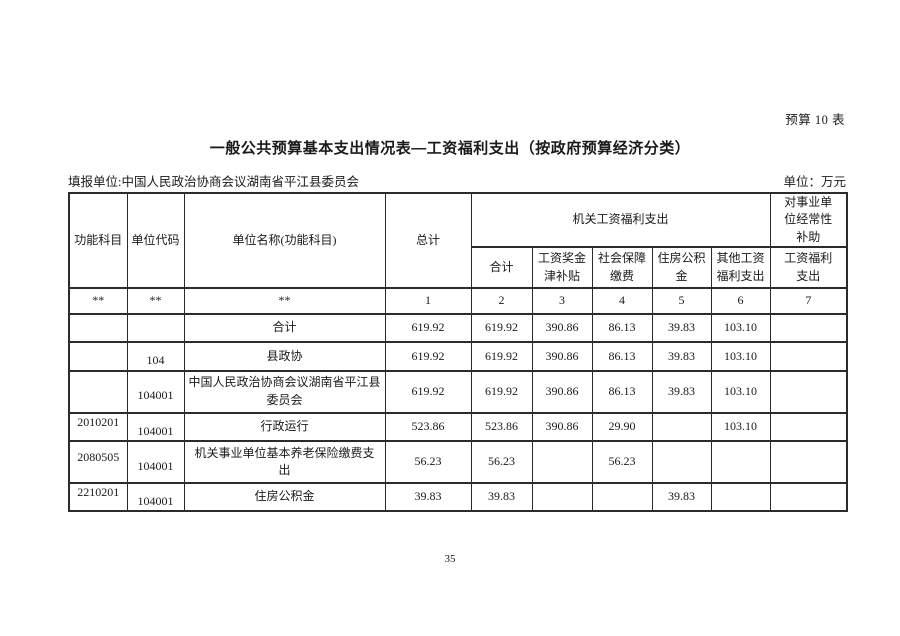  What do you see at coordinates (815, 120) in the screenshot?
I see `form-number-label: 预算 10 表` at bounding box center [815, 120].